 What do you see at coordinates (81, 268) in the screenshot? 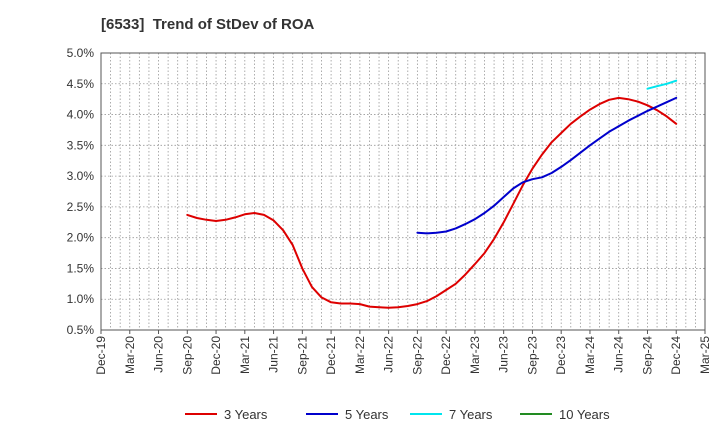
I see `y-tick-label: 1.5%` at bounding box center [81, 268].